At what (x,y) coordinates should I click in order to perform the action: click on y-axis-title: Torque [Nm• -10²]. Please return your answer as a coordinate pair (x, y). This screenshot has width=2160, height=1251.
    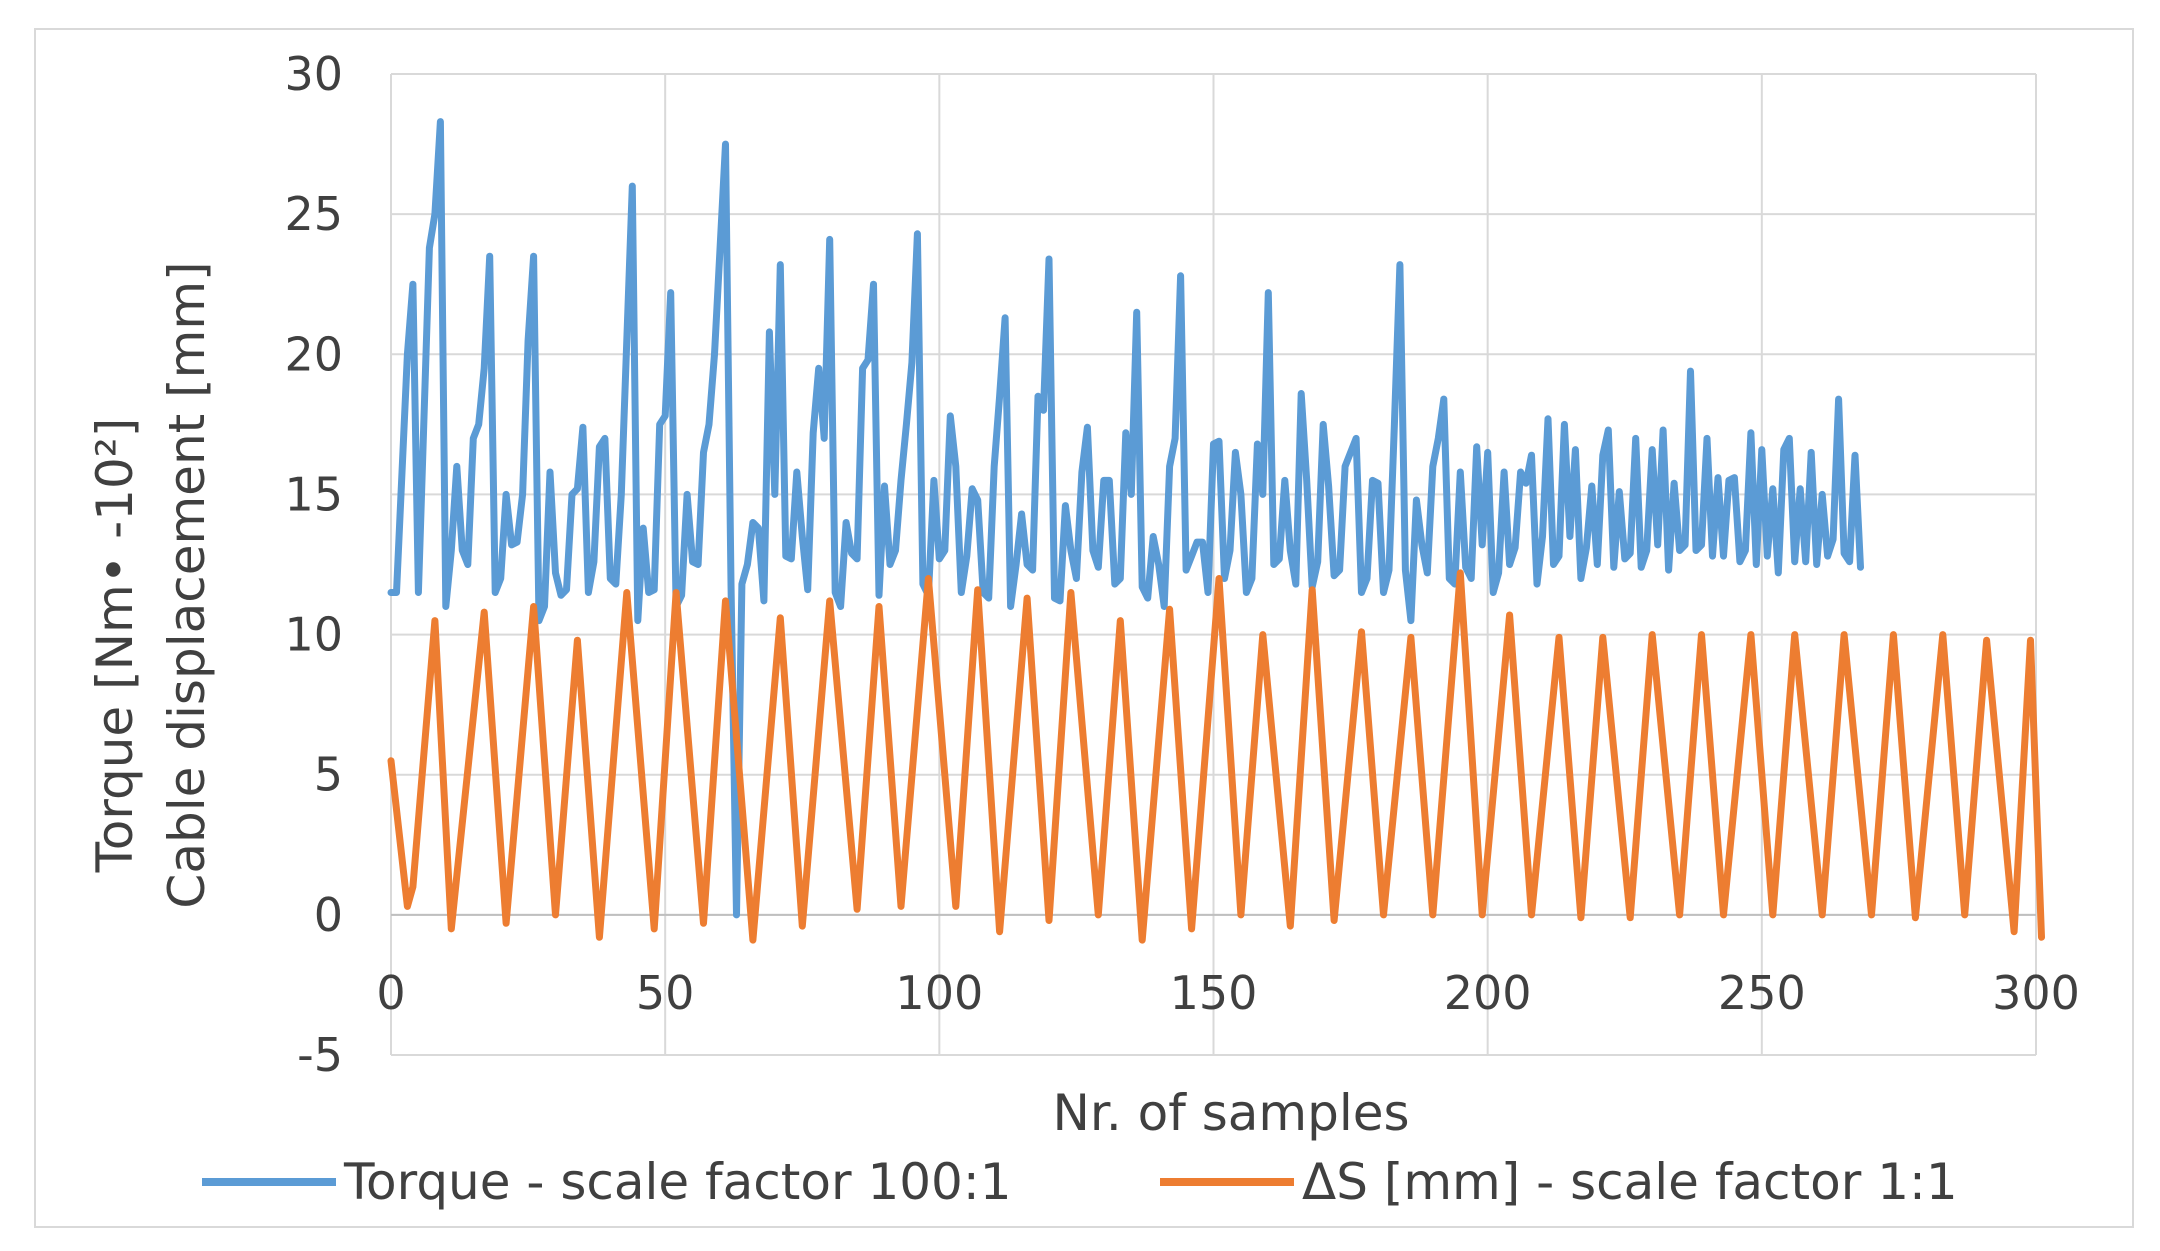
    Looking at the image, I should click on (115, 646).